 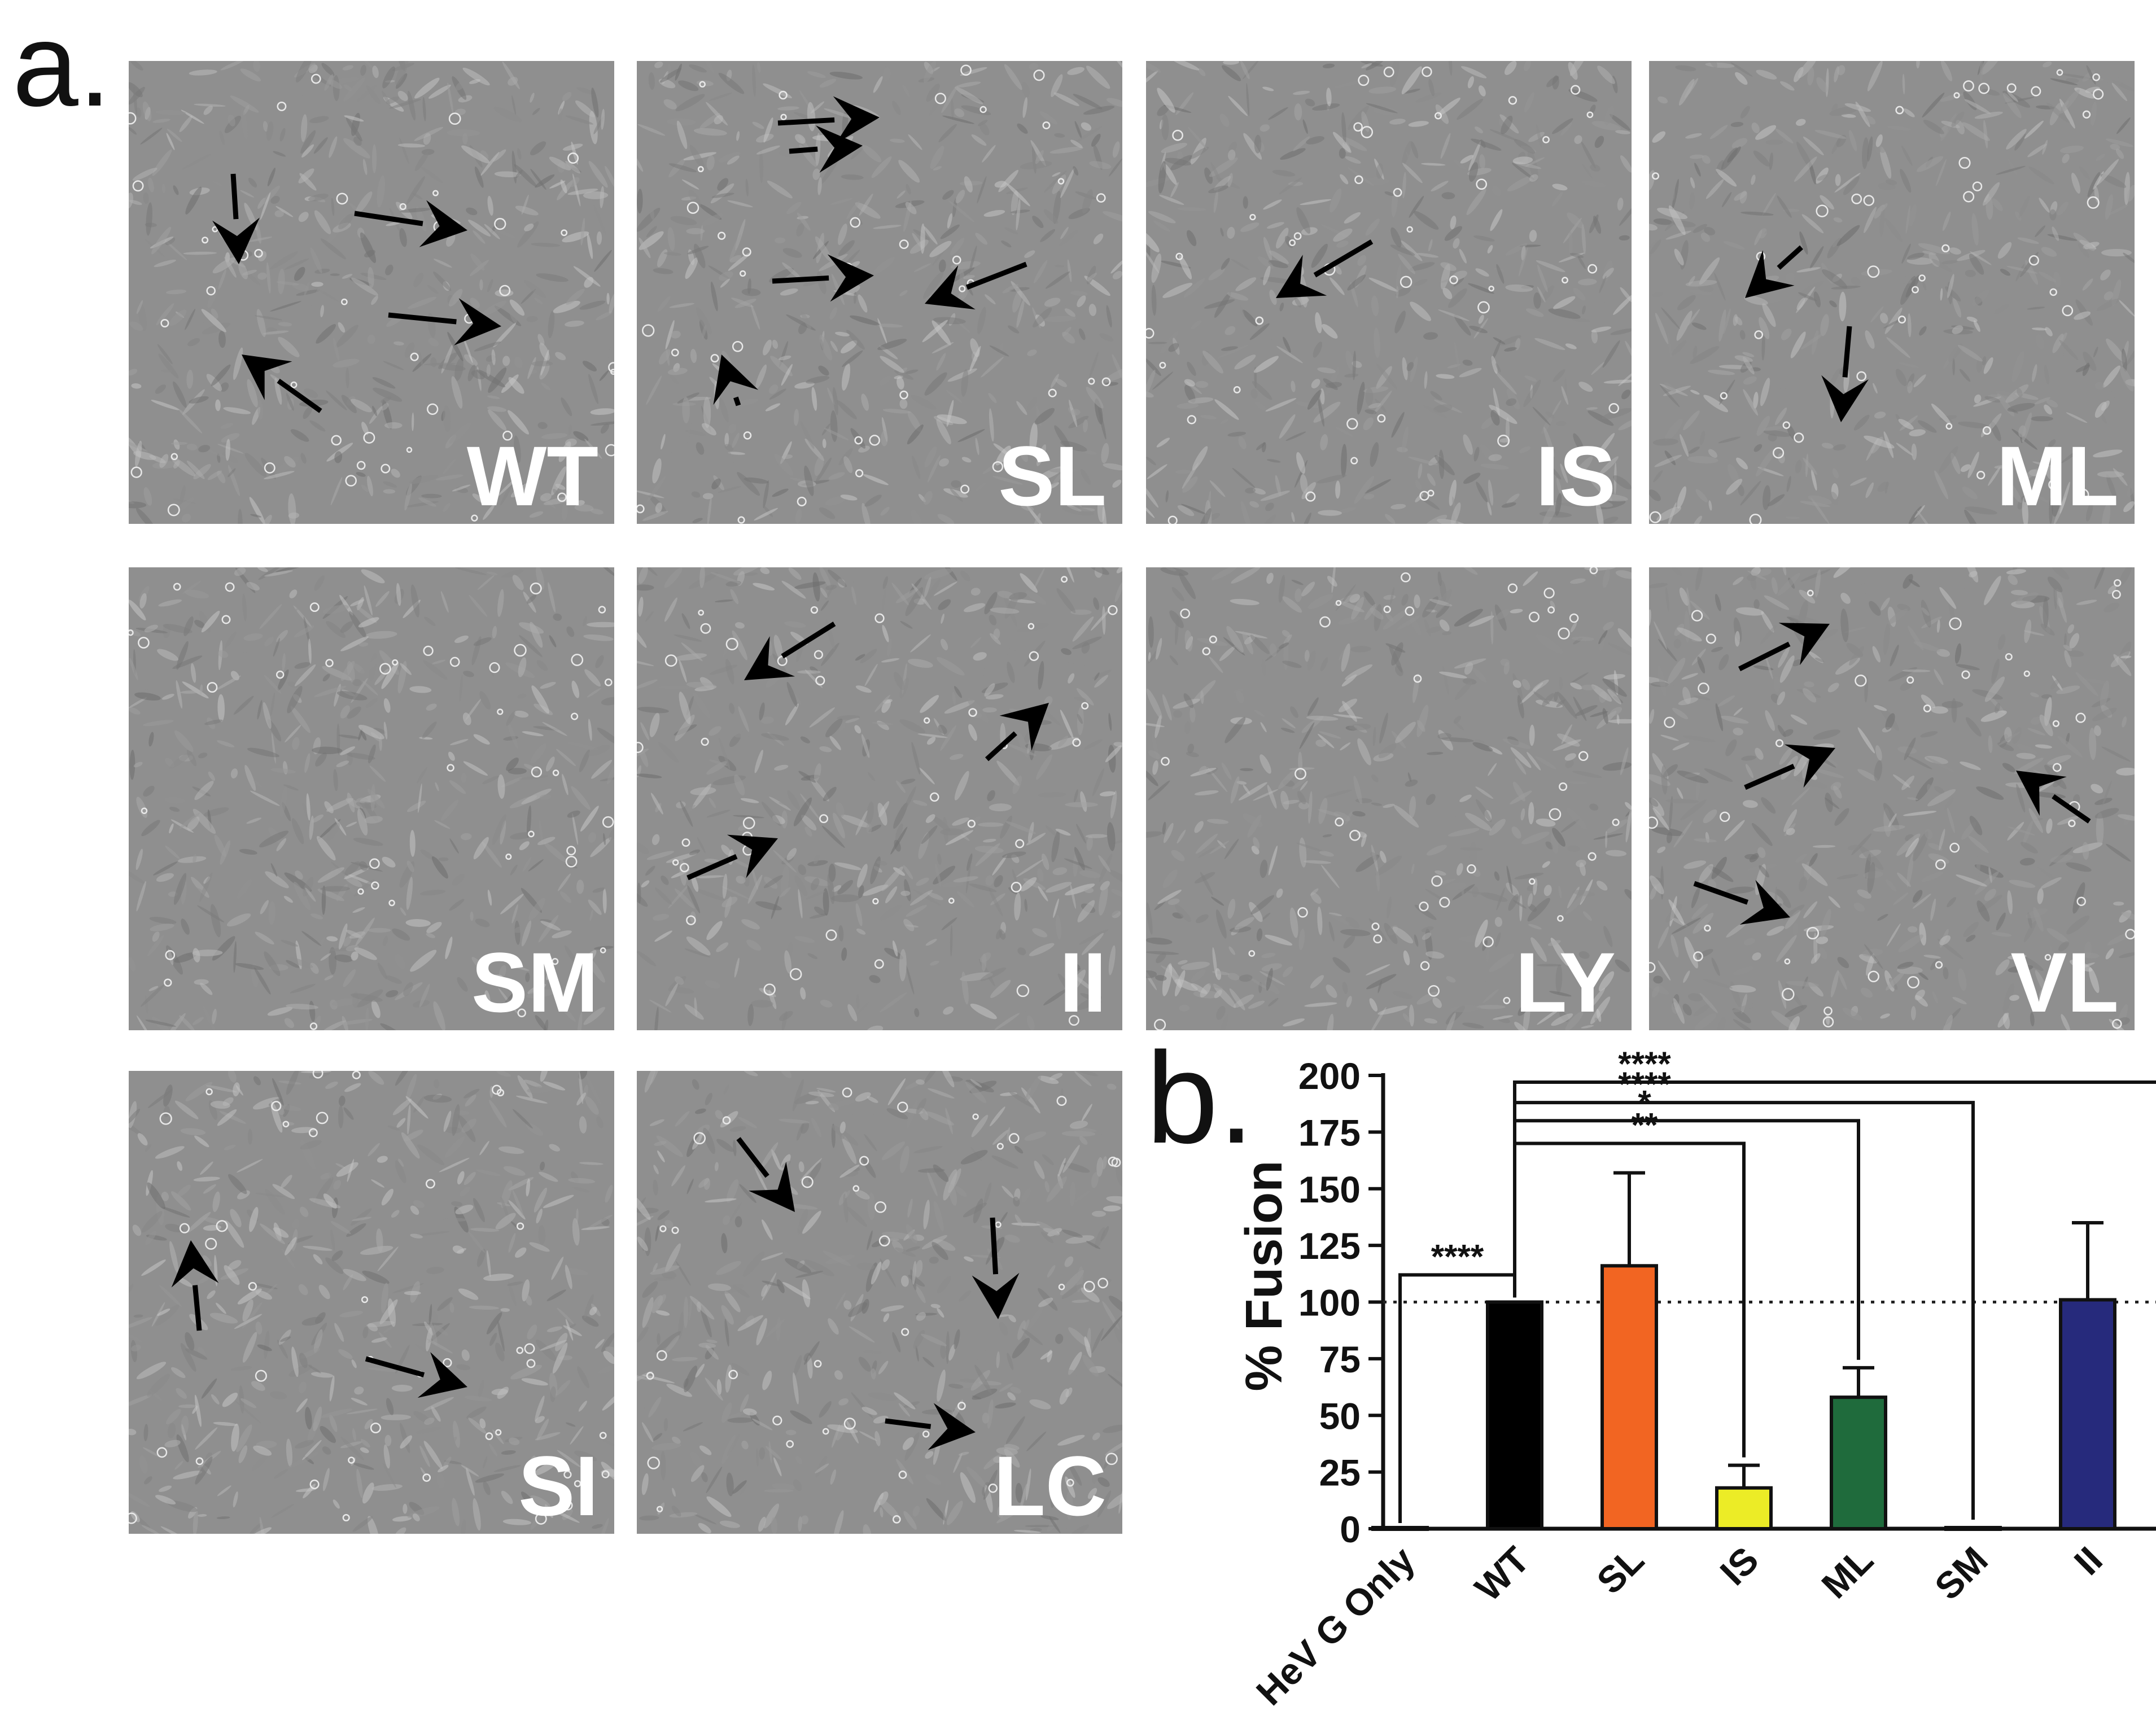 What do you see at coordinates (1565, 982) in the screenshot?
I see `micrograph-label: LY` at bounding box center [1565, 982].